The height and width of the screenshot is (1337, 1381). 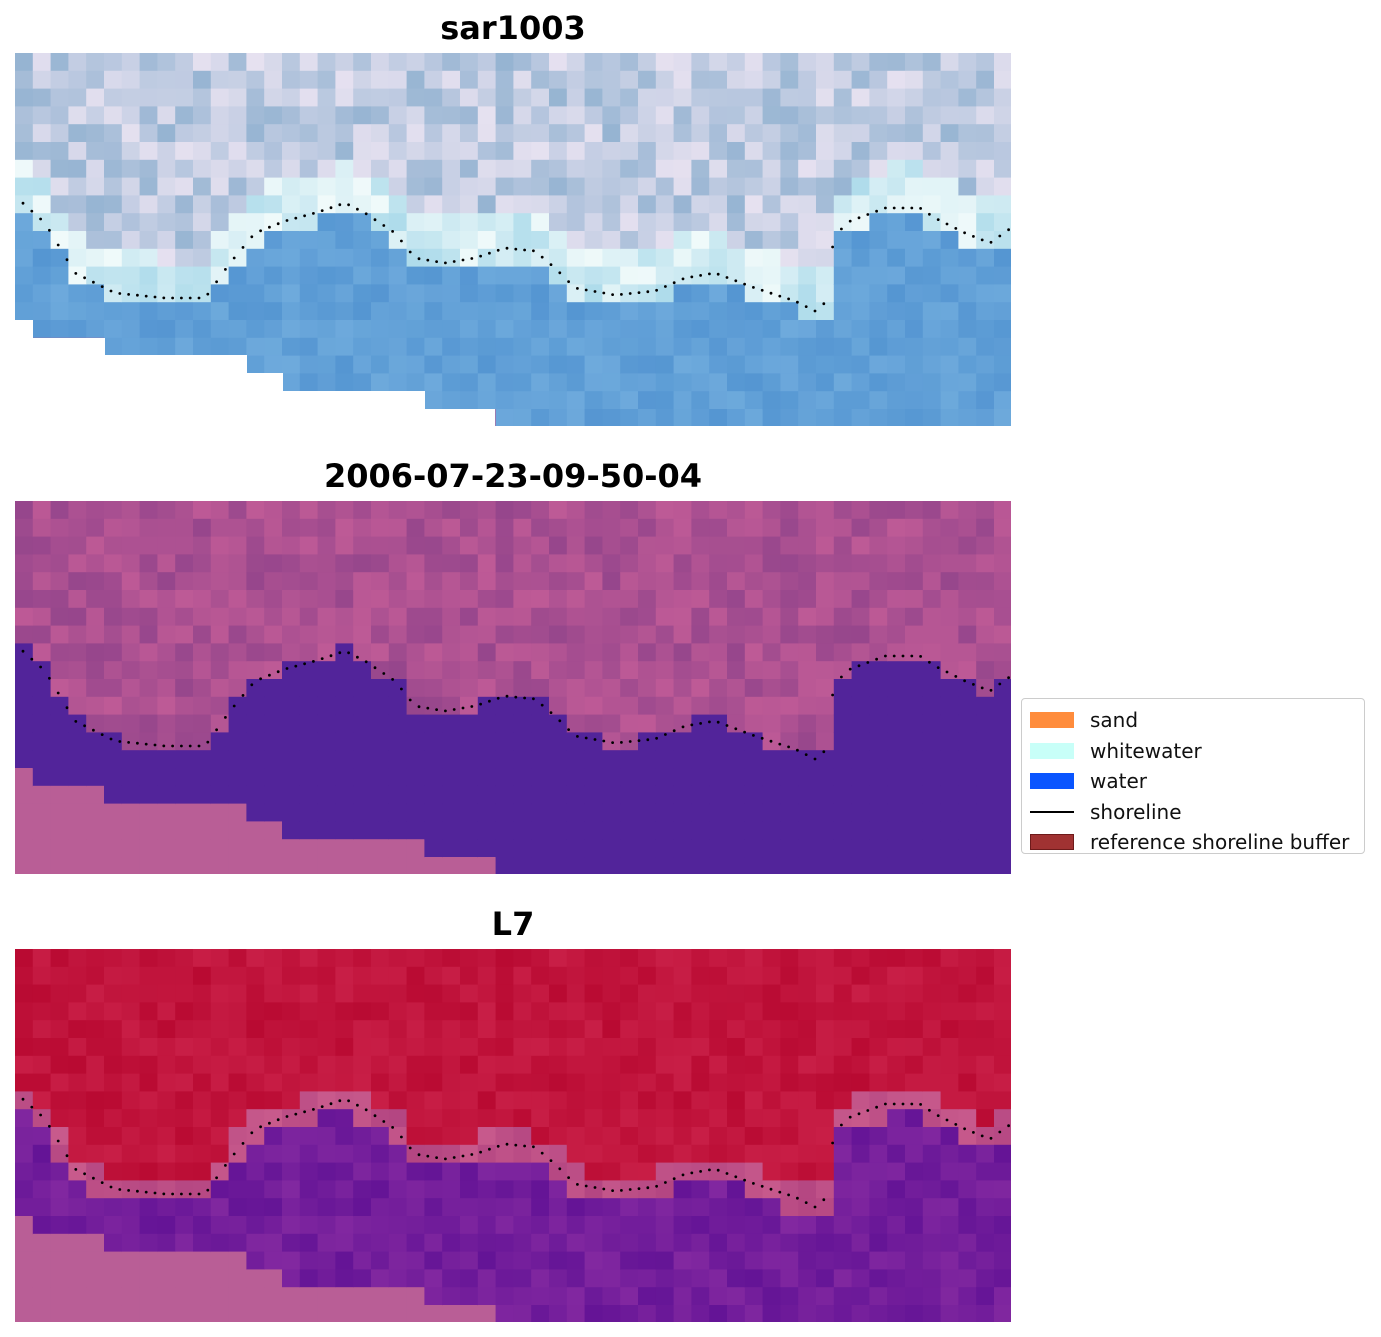 What do you see at coordinates (1052, 751) in the screenshot?
I see `whitewater-swatch` at bounding box center [1052, 751].